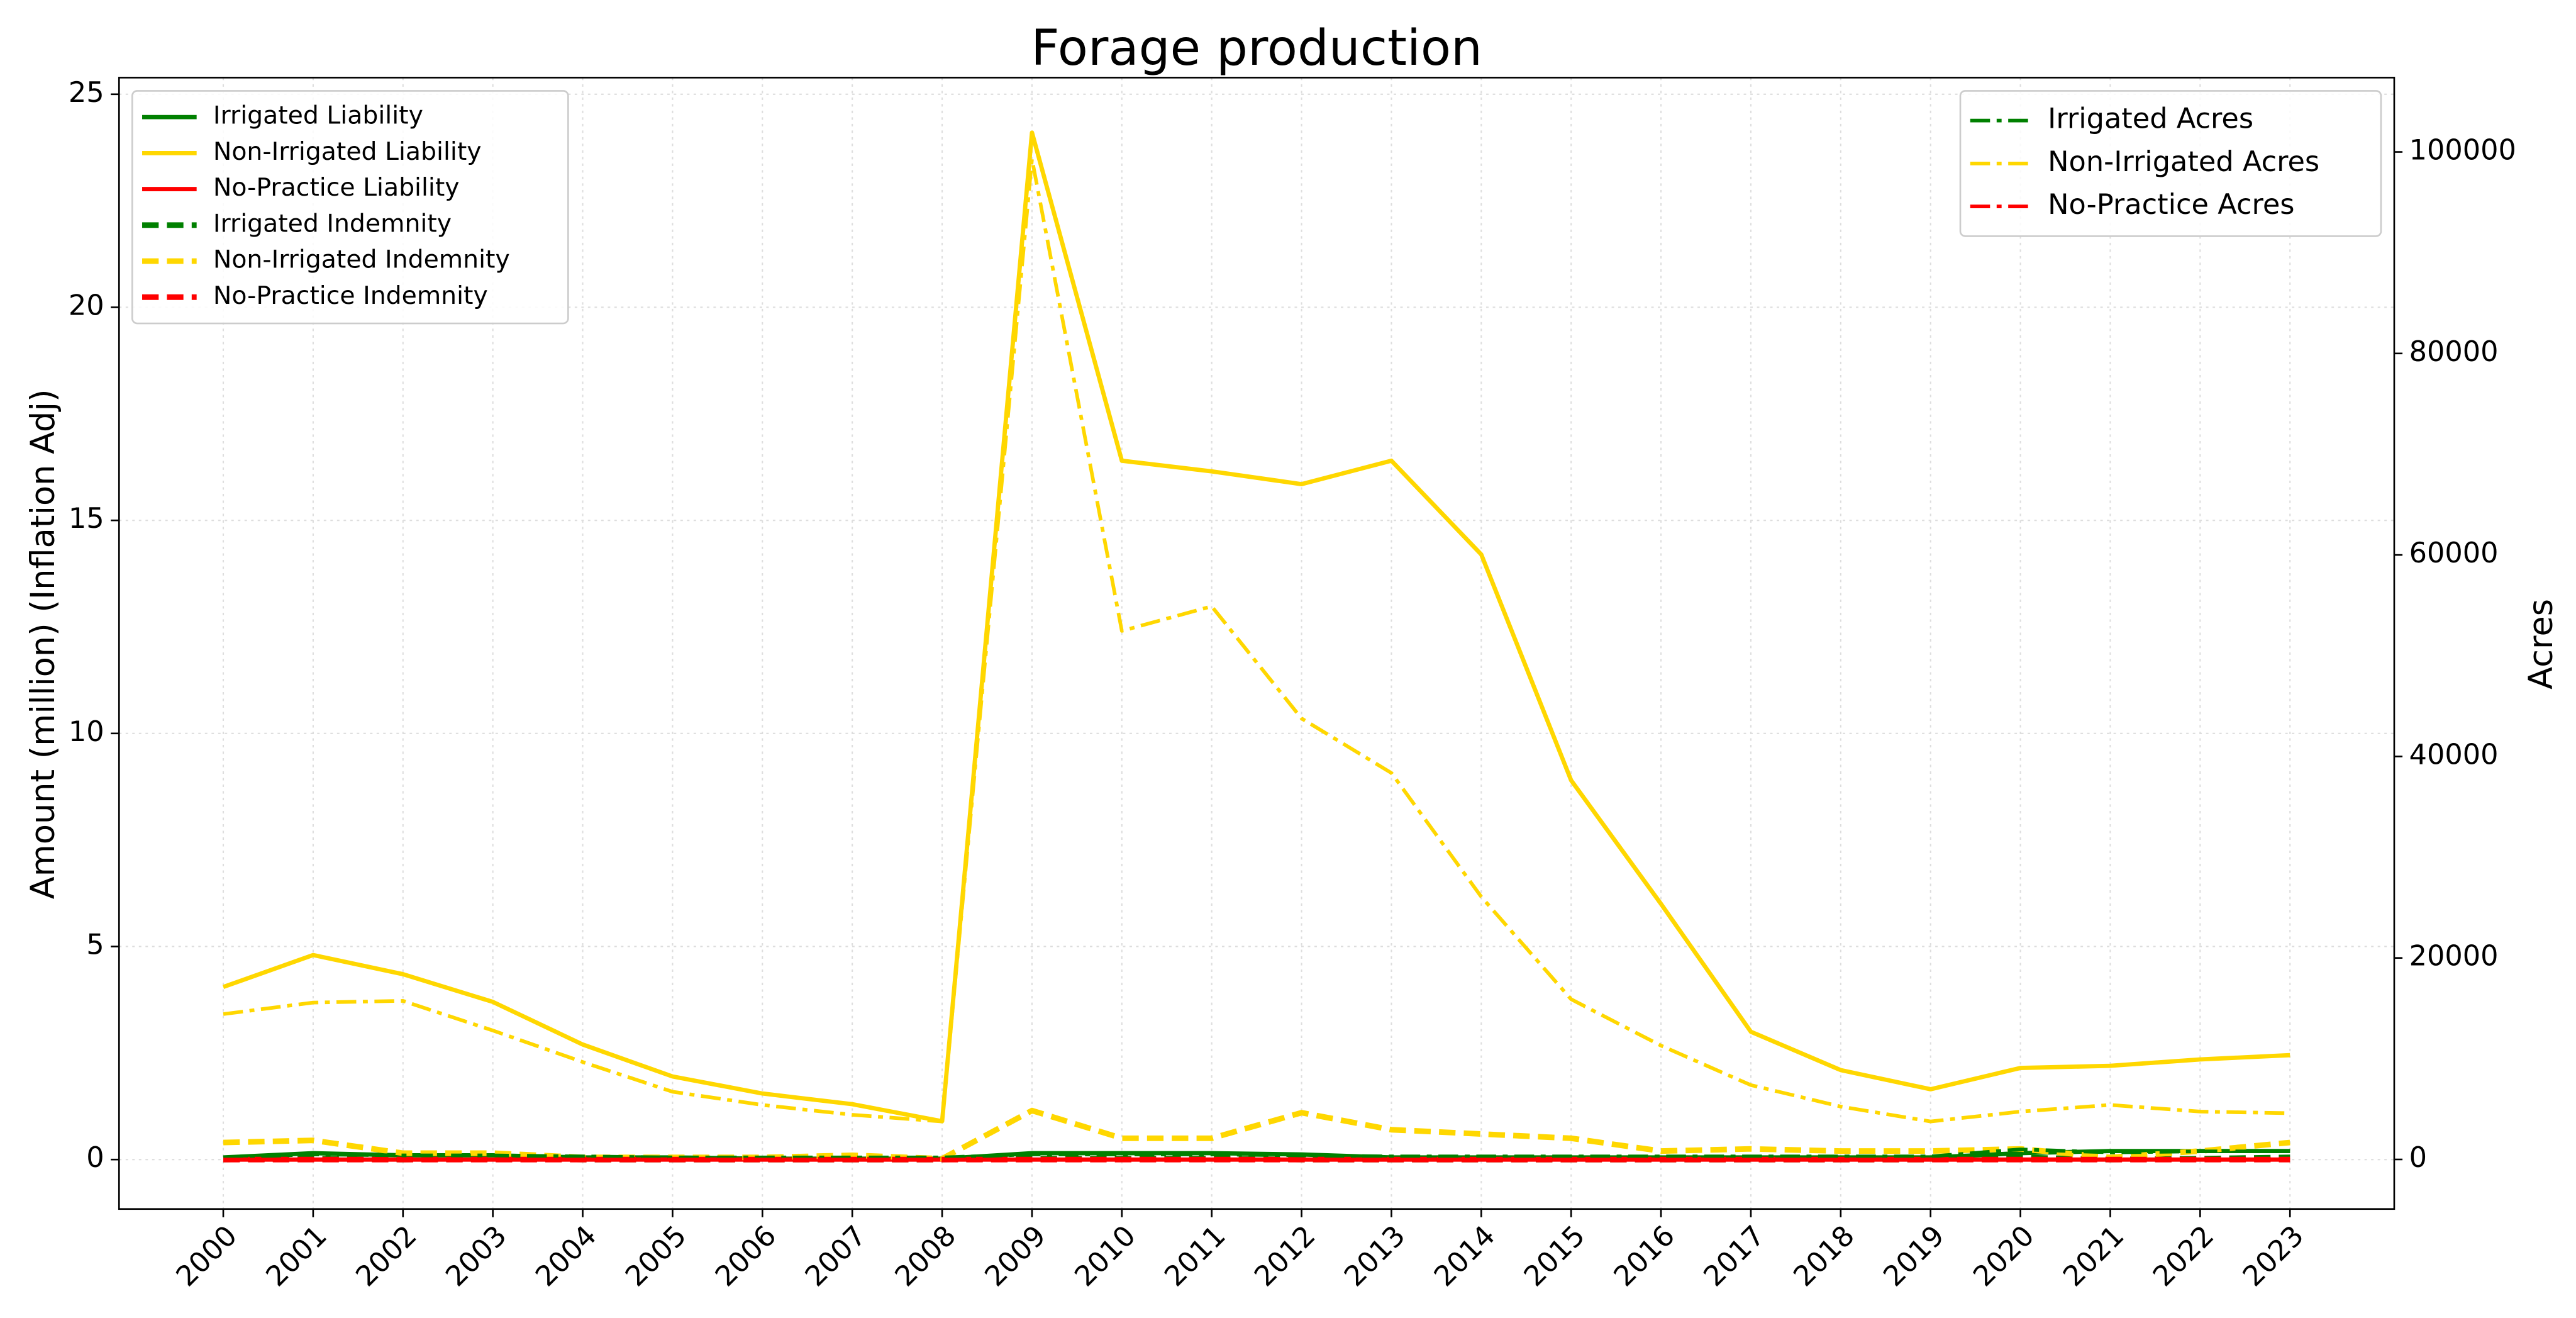 The height and width of the screenshot is (1318, 2576). Describe the element at coordinates (2454, 754) in the screenshot. I see `y2-tick-label: 40000` at that location.